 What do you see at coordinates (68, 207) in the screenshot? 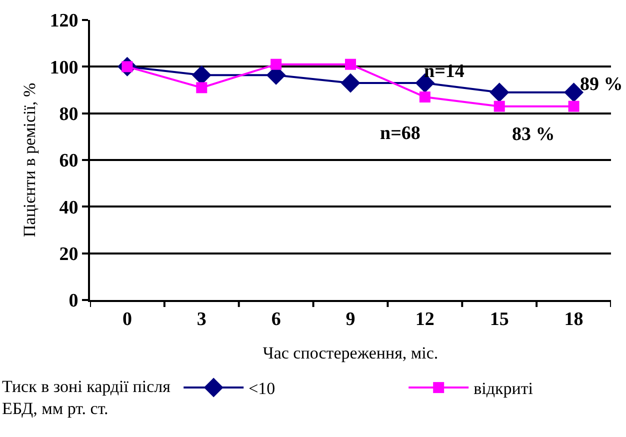
I see `y-tick-label: 40` at bounding box center [68, 207].